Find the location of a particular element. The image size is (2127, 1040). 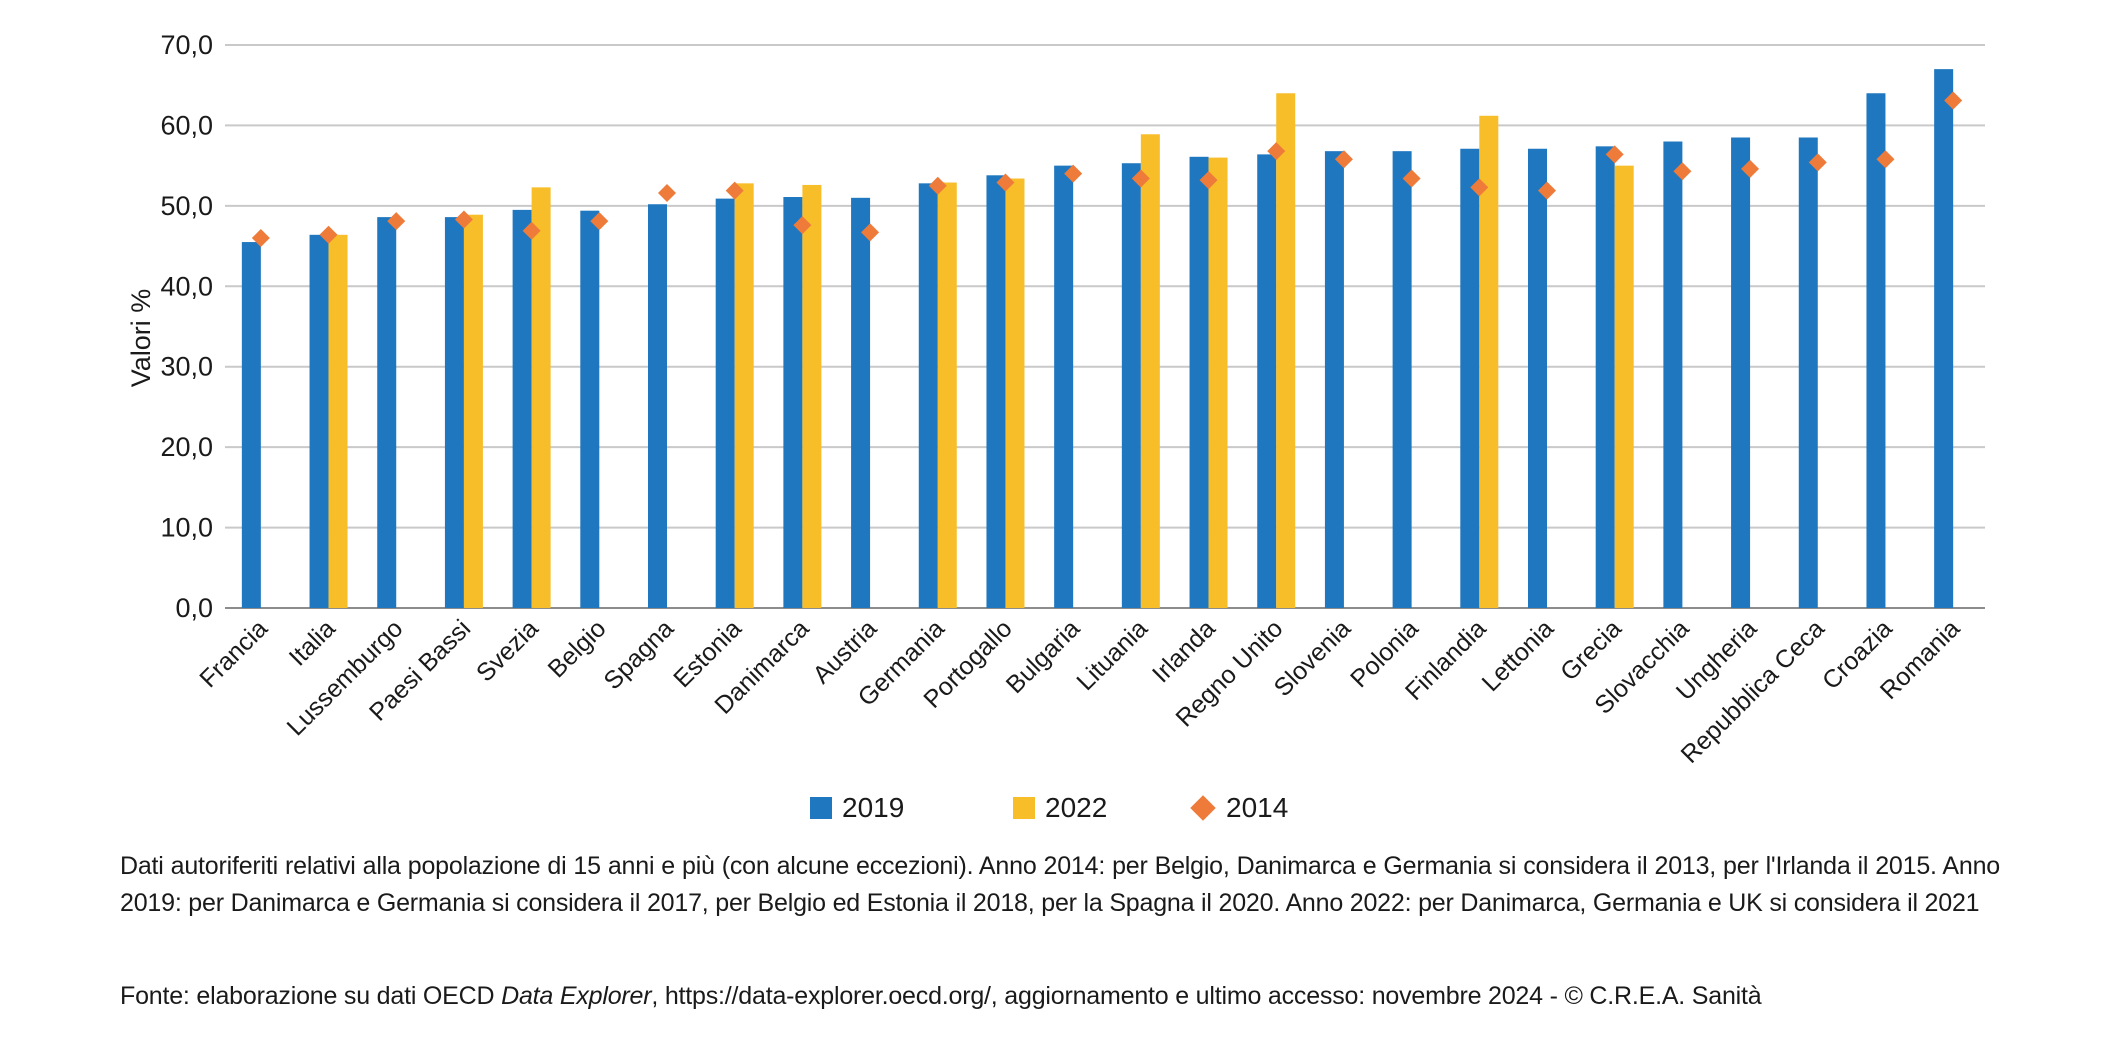

legend-label-2019: 2019 is located at coordinates (873, 807).